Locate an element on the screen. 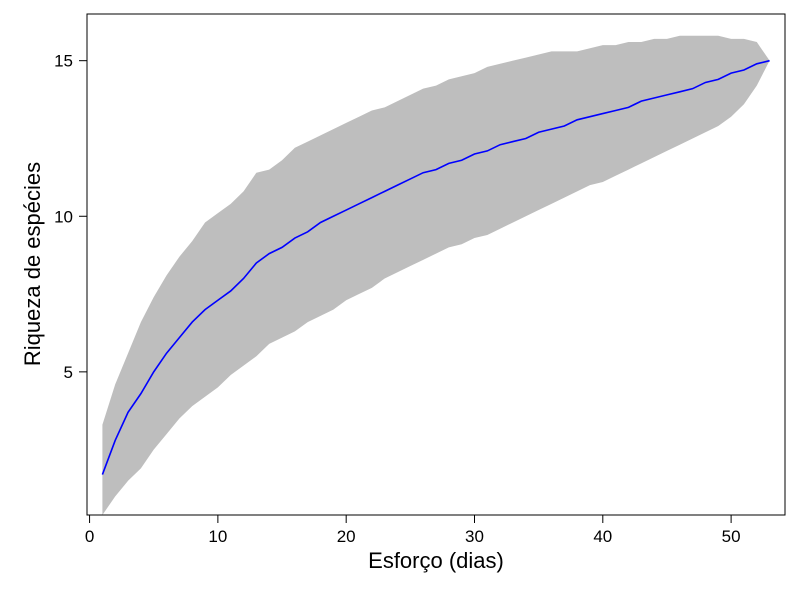  x-tick-label: 0 is located at coordinates (89, 536).